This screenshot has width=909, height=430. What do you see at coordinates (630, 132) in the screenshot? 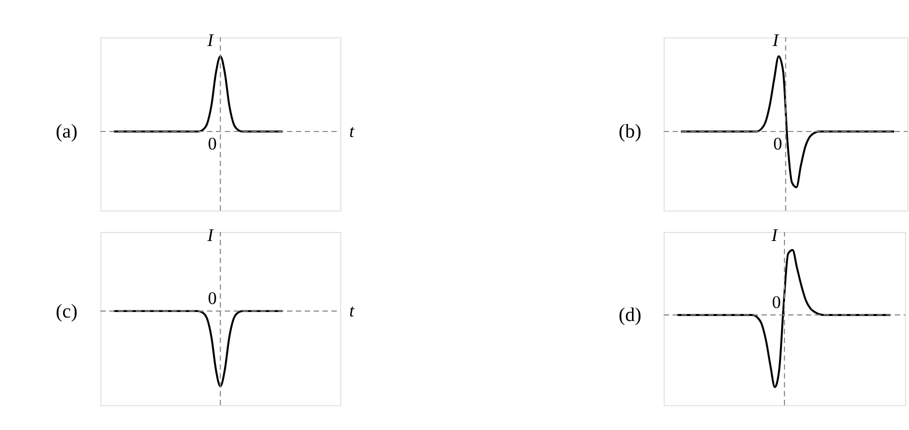
I see `text: (b)` at bounding box center [630, 132].